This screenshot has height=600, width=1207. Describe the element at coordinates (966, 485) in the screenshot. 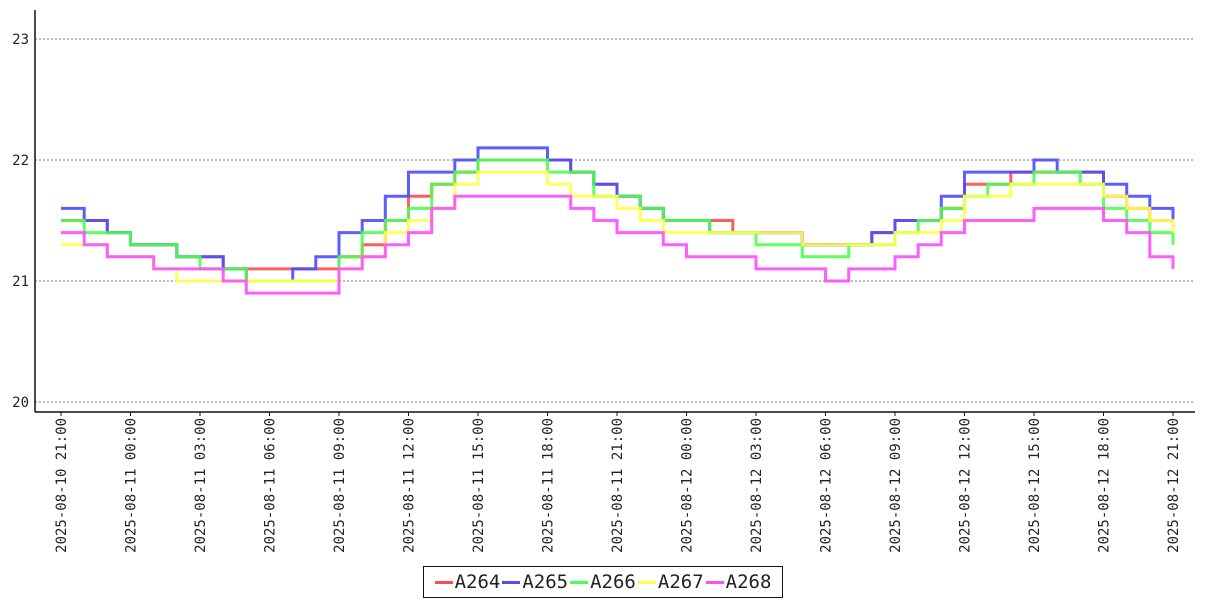

I see `x-tick-label: 2025-08-12 12:00` at that location.